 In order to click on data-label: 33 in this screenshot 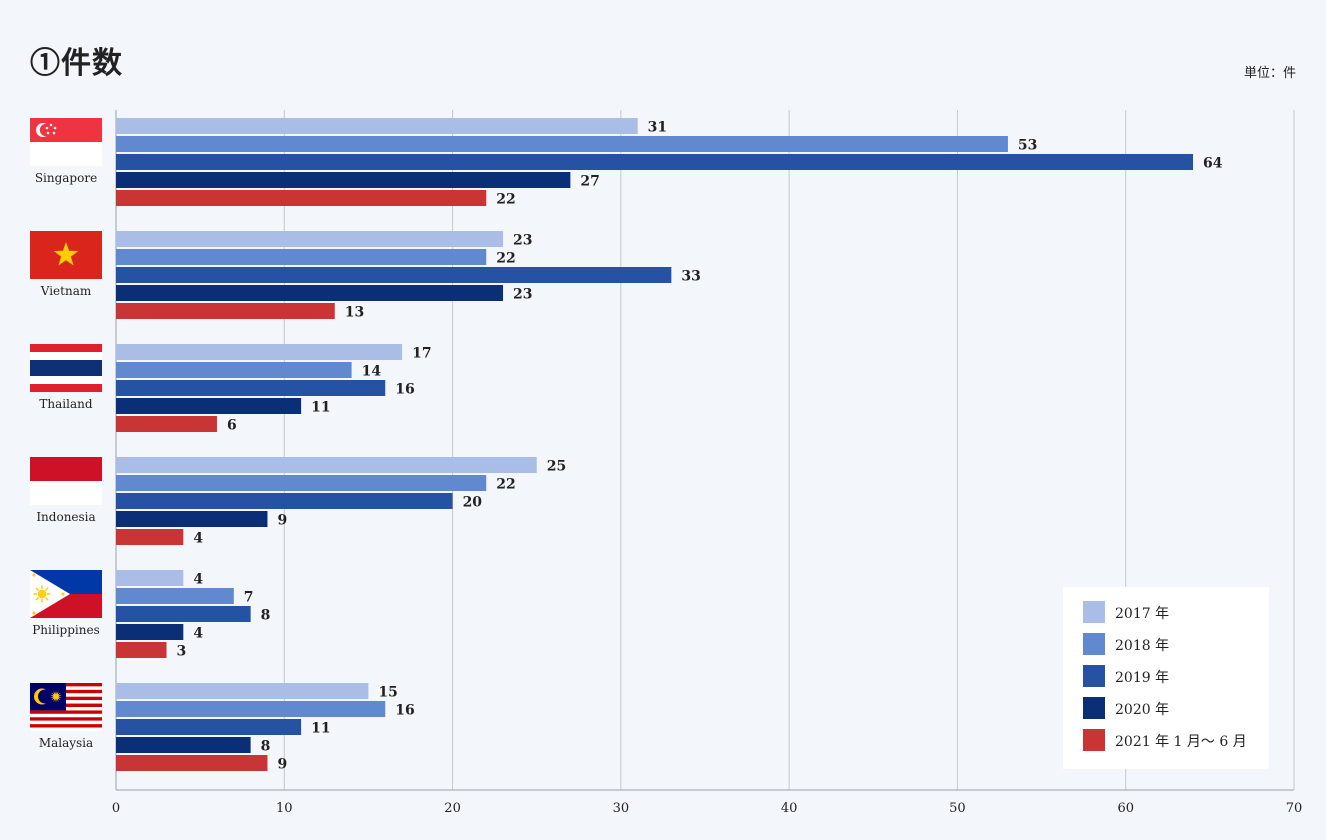, I will do `click(690, 277)`.